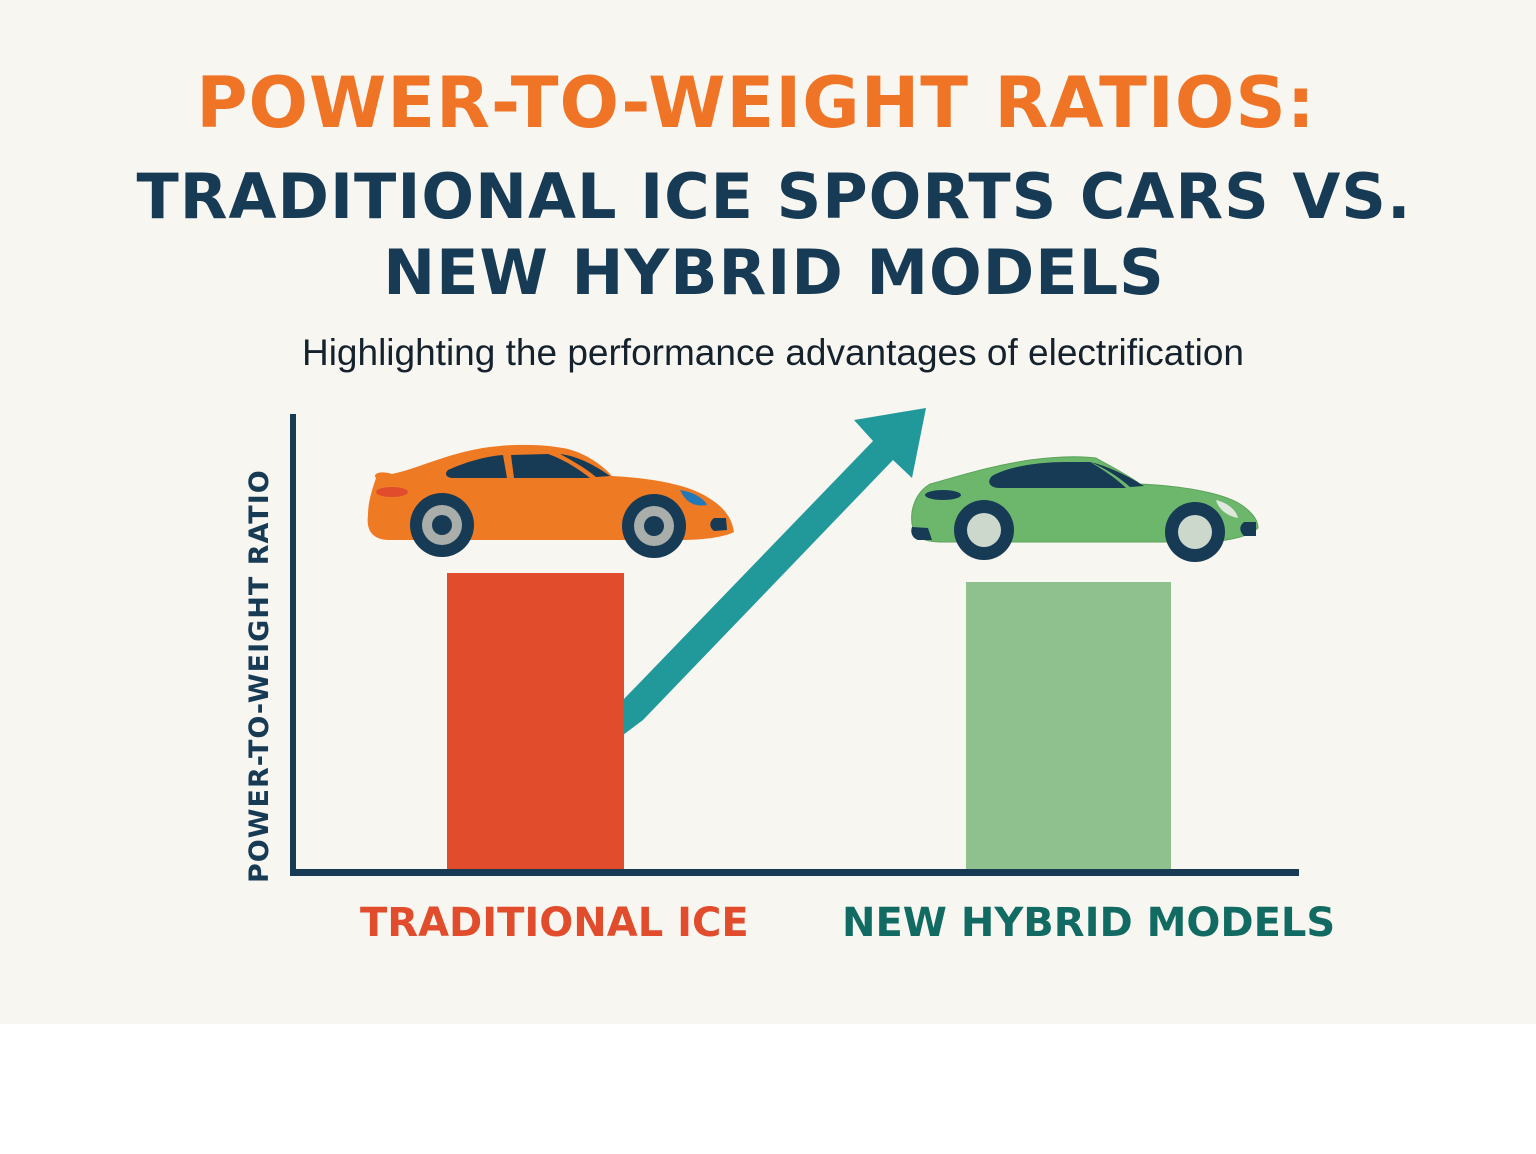 The height and width of the screenshot is (1154, 1536). Describe the element at coordinates (293, 645) in the screenshot. I see `y-axis-line` at that location.